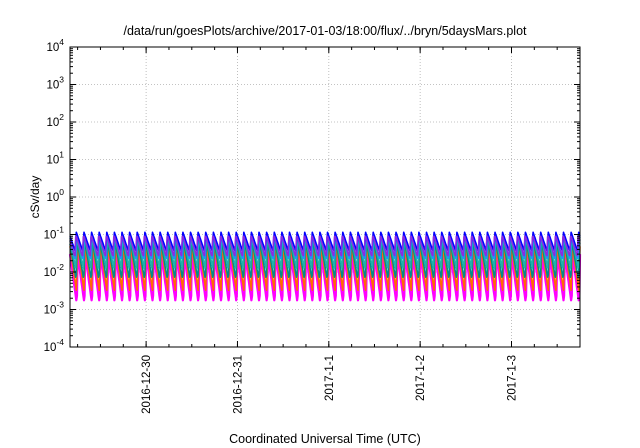  Describe the element at coordinates (330, 378) in the screenshot. I see `x-tick-label: 2017-1-1` at that location.